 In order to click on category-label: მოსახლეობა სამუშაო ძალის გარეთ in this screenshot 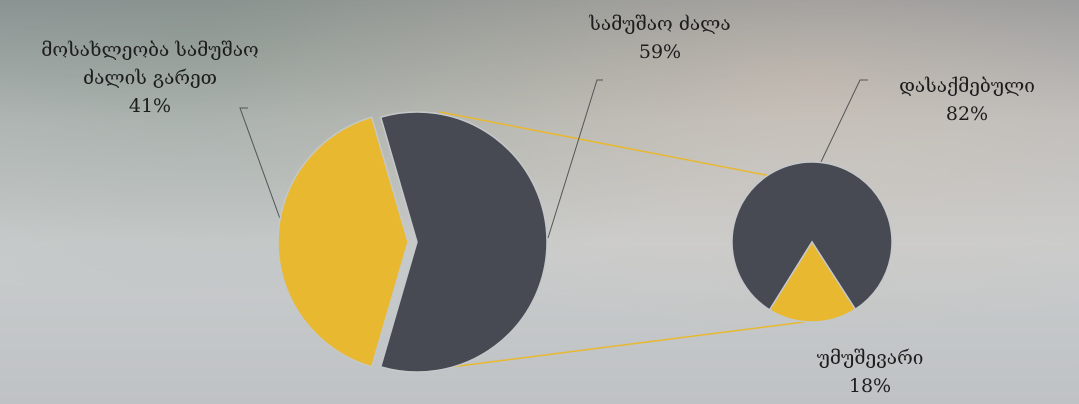, I will do `click(150, 64)`.